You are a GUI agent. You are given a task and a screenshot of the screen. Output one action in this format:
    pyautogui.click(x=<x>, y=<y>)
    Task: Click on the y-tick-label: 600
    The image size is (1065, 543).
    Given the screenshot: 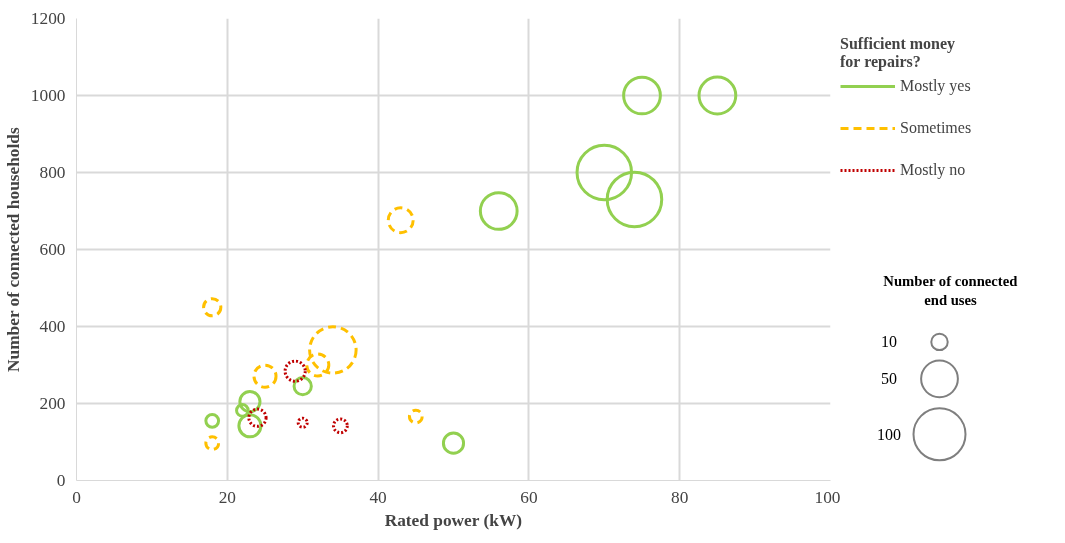 What is the action you would take?
    pyautogui.click(x=52, y=249)
    